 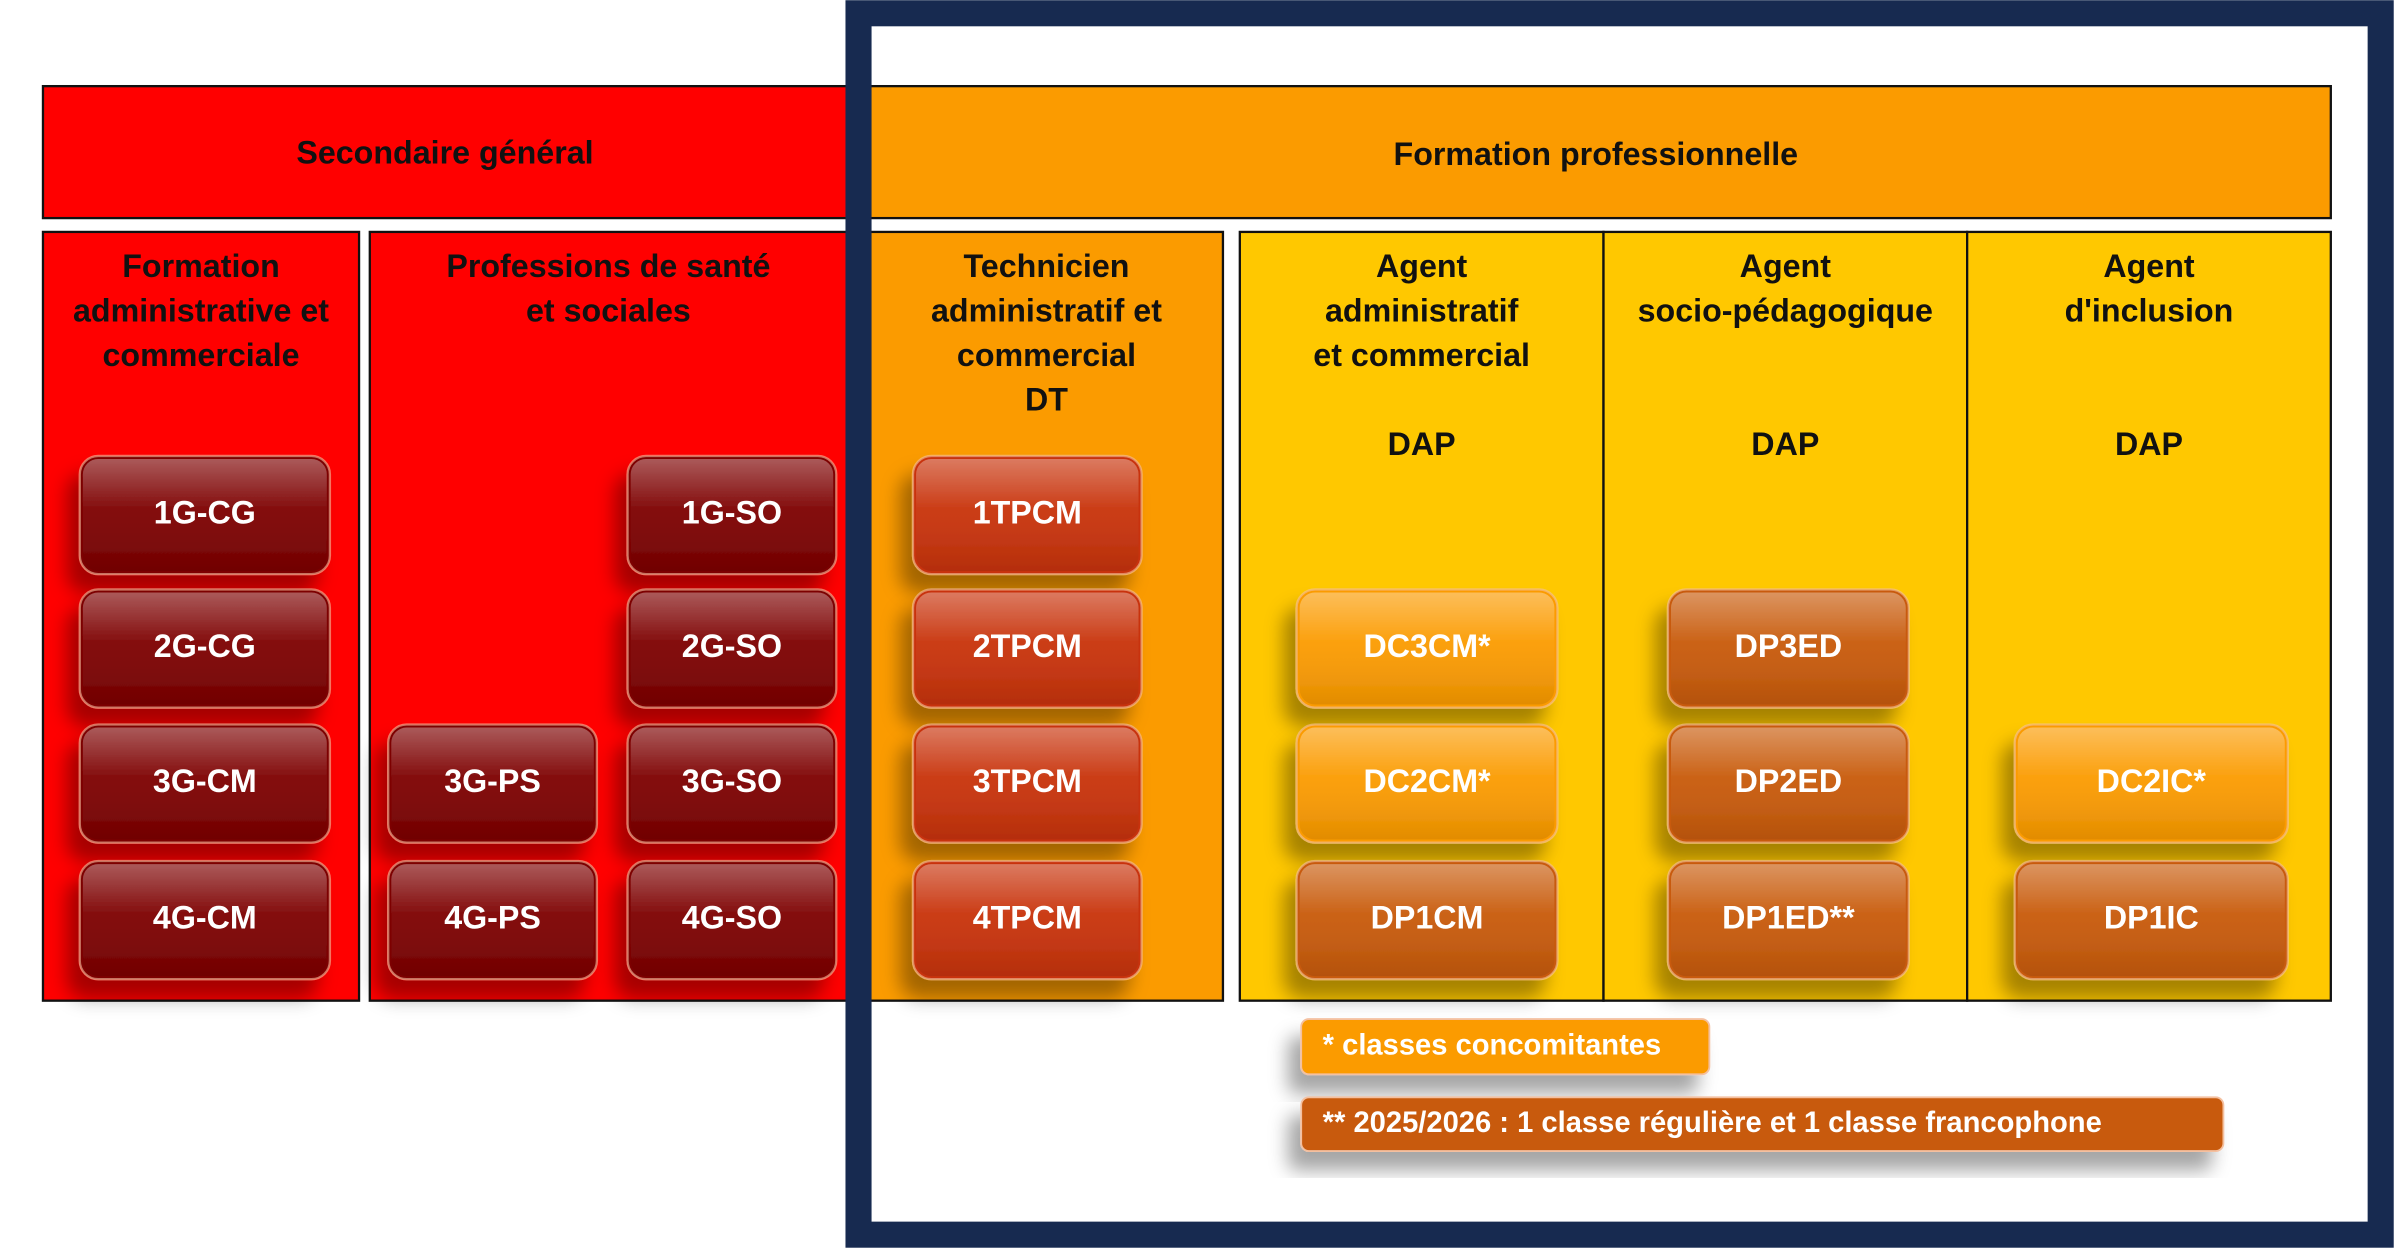 What do you see at coordinates (1788, 781) in the screenshot?
I see `class-label: DP2ED` at bounding box center [1788, 781].